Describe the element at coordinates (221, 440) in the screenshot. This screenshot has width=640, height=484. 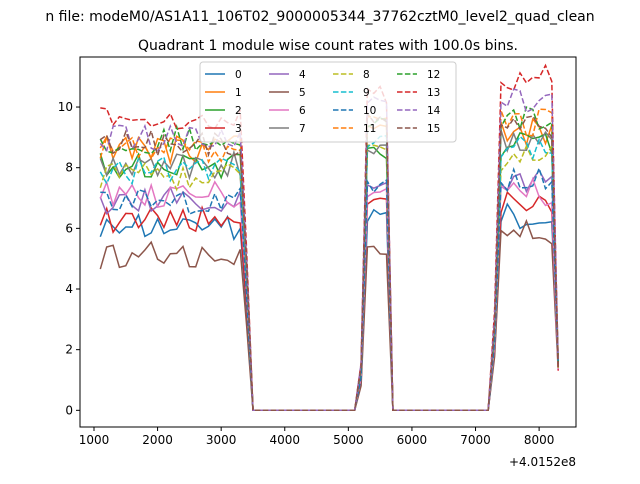
I see `x-tick-label: 3000` at that location.